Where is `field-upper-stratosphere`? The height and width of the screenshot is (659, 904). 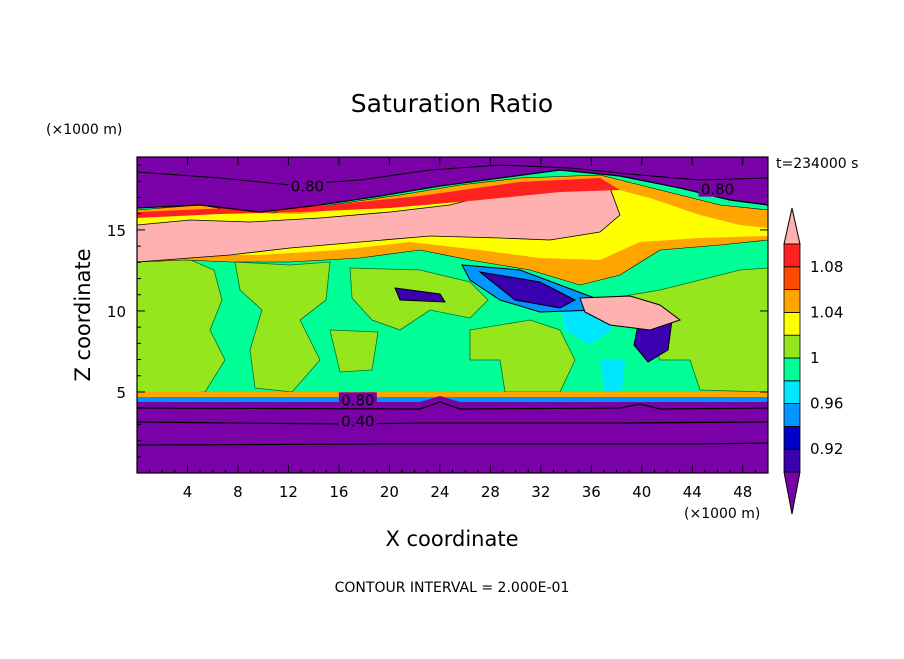
field-upper-stratosphere is located at coordinates (452, 185).